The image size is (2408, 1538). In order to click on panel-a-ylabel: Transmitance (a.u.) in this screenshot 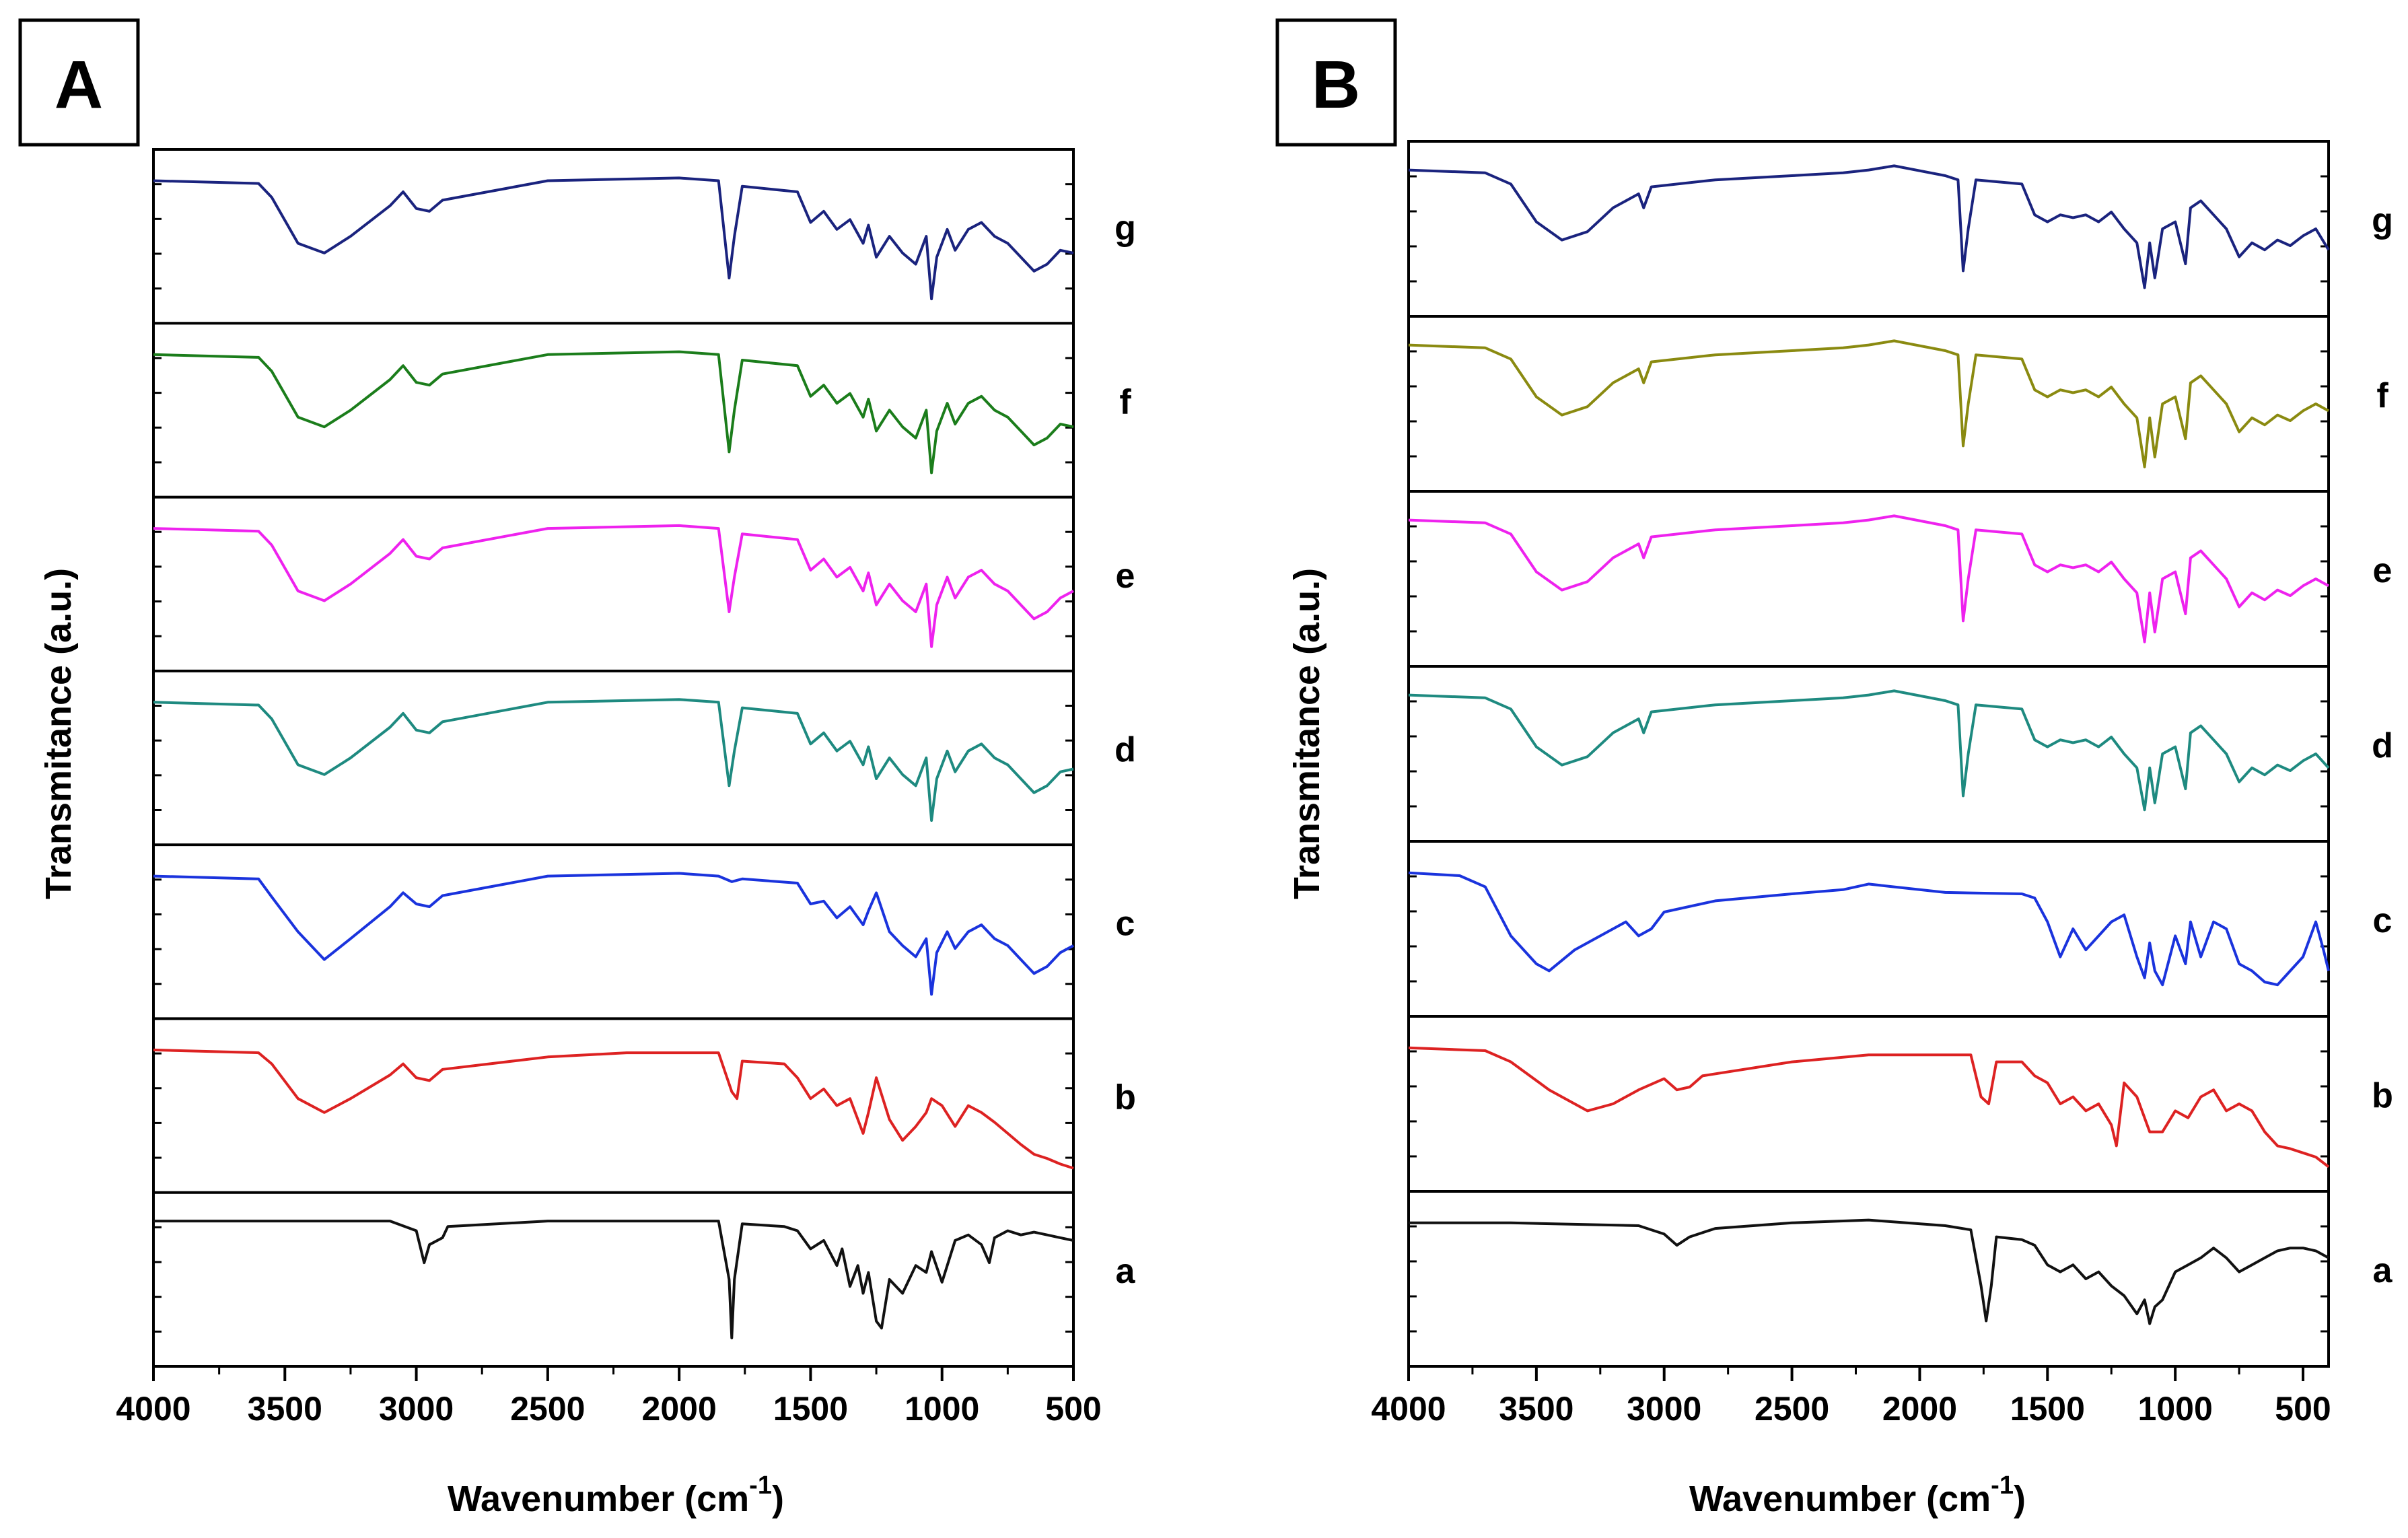, I will do `click(58, 733)`.